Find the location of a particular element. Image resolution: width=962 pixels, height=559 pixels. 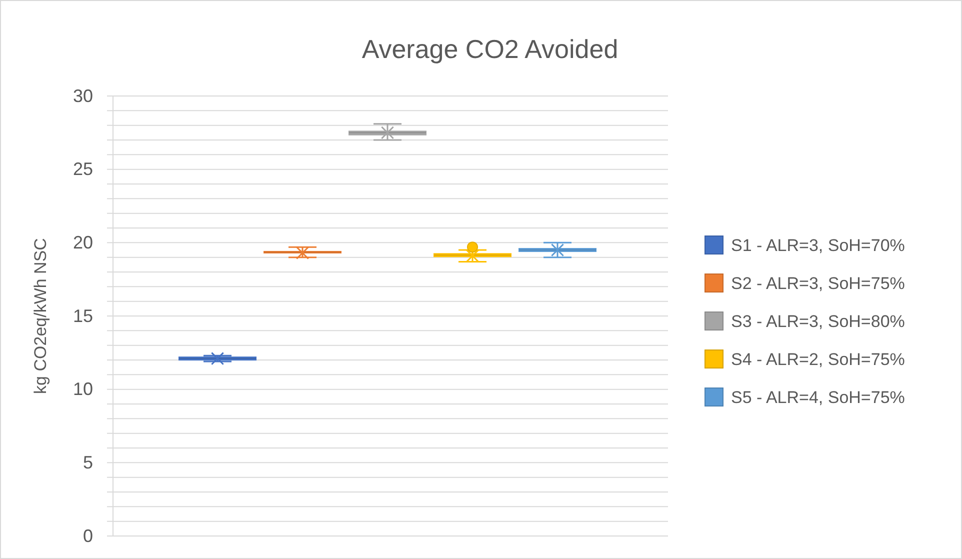

y-tick-label: 15 is located at coordinates (82, 316).